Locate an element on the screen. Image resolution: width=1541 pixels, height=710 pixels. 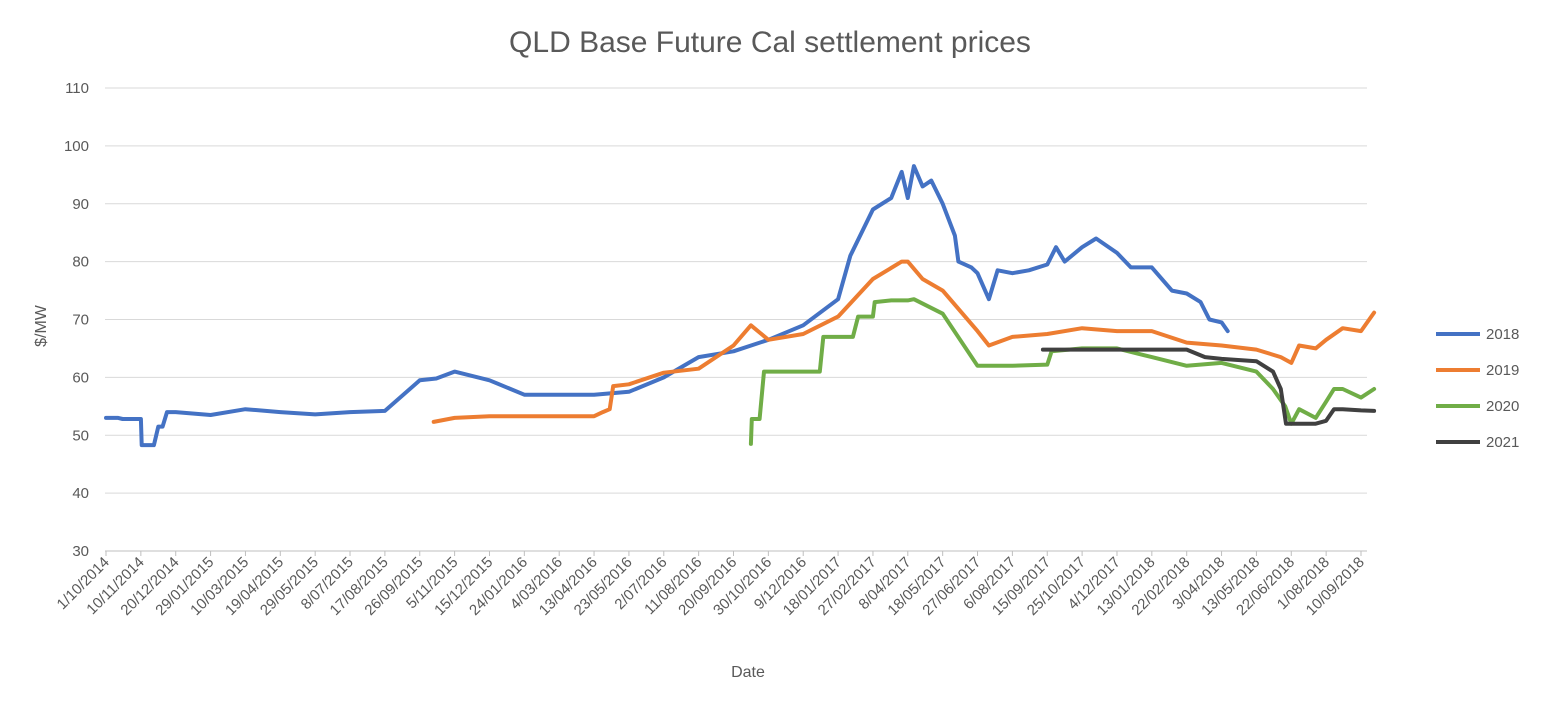
y-tick-label: 70 is located at coordinates (80, 320).